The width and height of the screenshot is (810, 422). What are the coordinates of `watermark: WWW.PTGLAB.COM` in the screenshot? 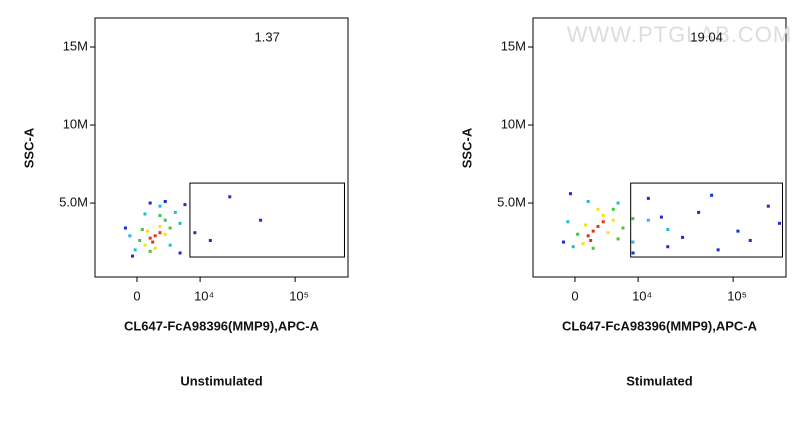 It's located at (679, 34).